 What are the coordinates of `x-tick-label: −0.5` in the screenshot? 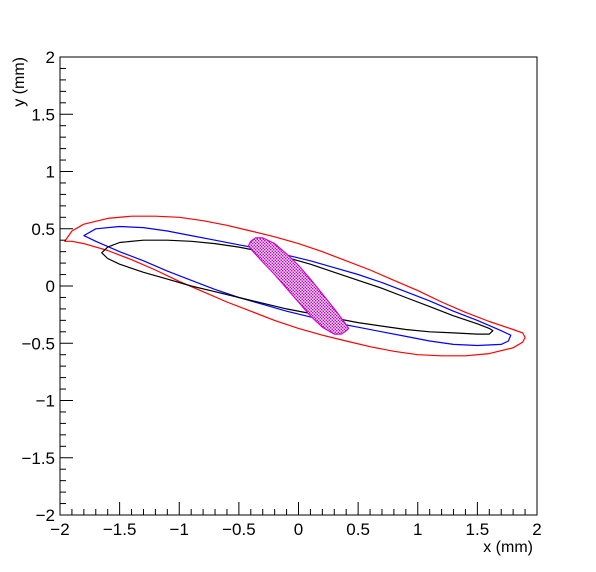 It's located at (239, 529).